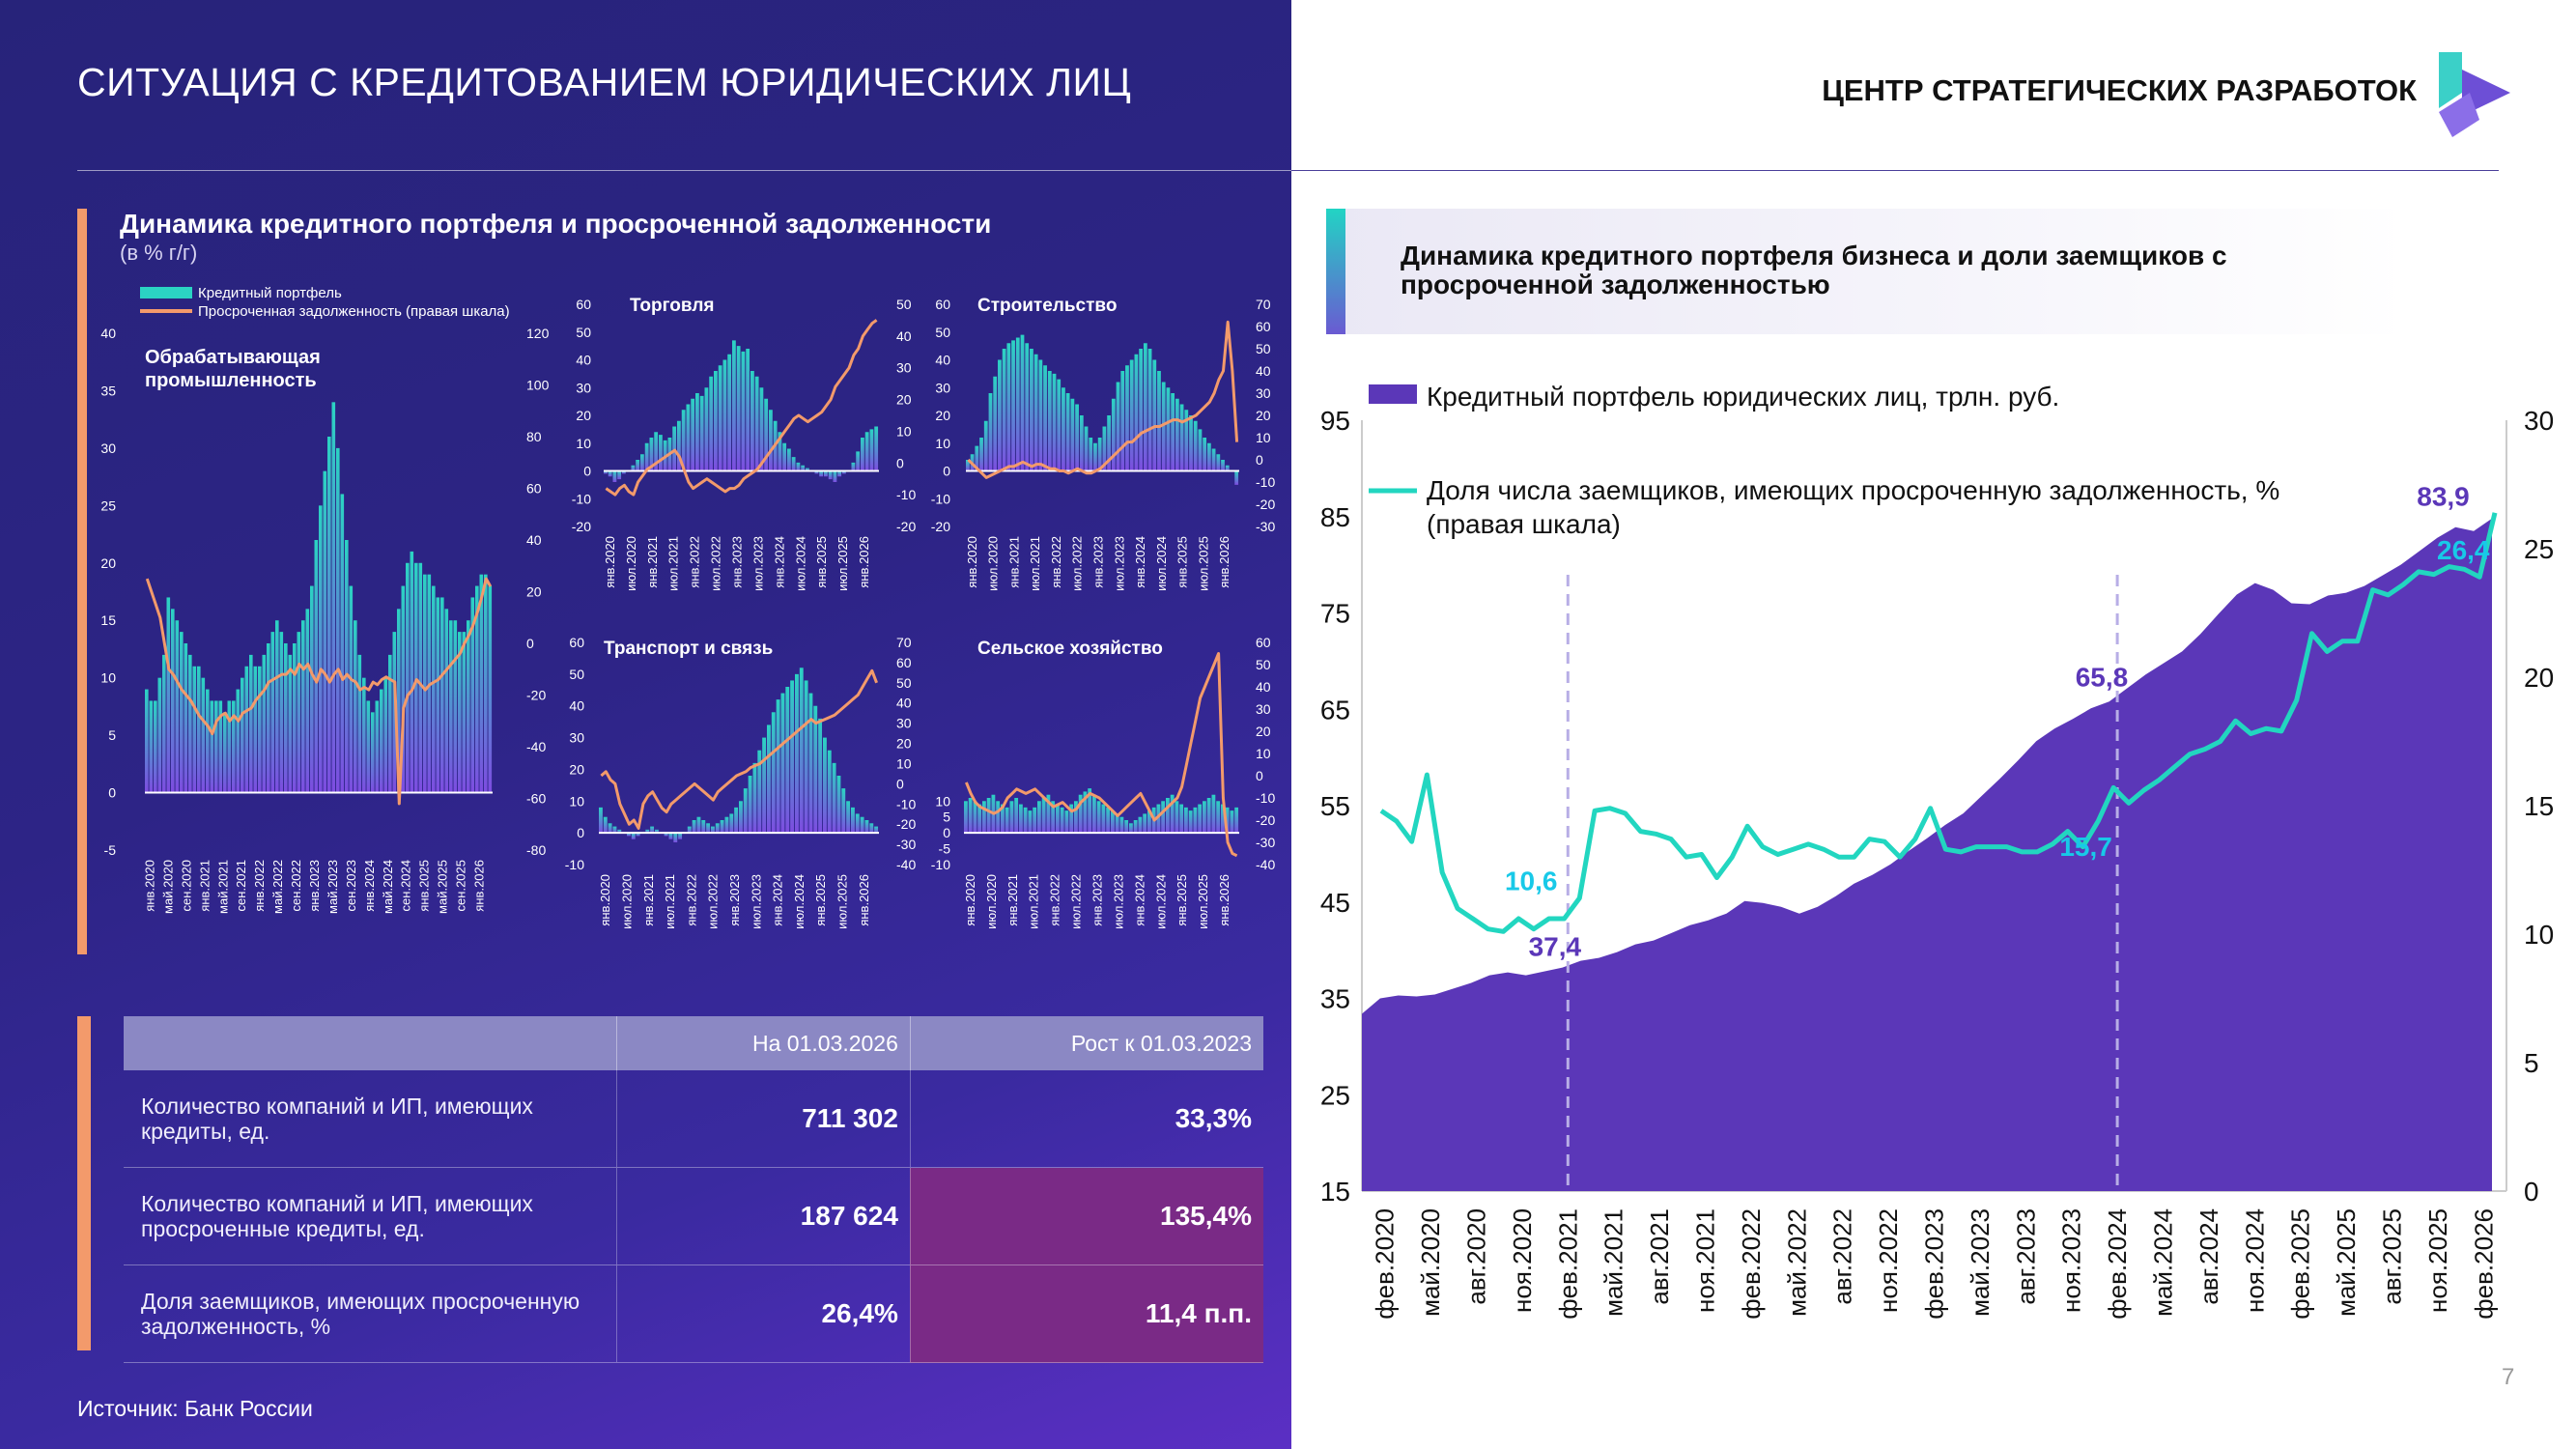 Image resolution: width=2576 pixels, height=1449 pixels. What do you see at coordinates (112, 793) in the screenshot?
I see `y-tick-label-left: 0` at bounding box center [112, 793].